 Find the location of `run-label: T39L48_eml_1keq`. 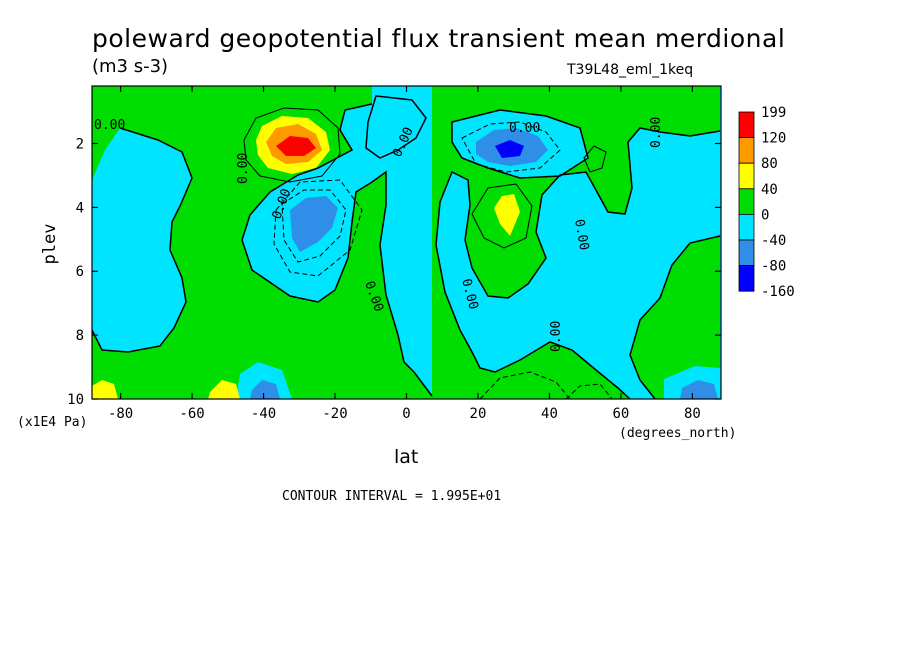

run-label: T39L48_eml_1keq is located at coordinates (630, 70).